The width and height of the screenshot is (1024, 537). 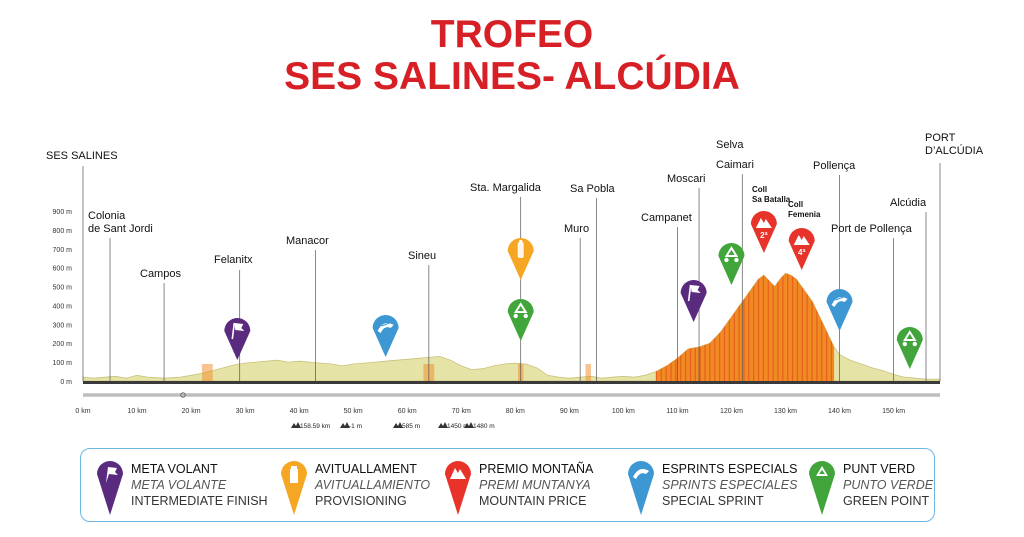 What do you see at coordinates (179, 485) in the screenshot?
I see `legend-label-es: META VOLANTE` at bounding box center [179, 485].